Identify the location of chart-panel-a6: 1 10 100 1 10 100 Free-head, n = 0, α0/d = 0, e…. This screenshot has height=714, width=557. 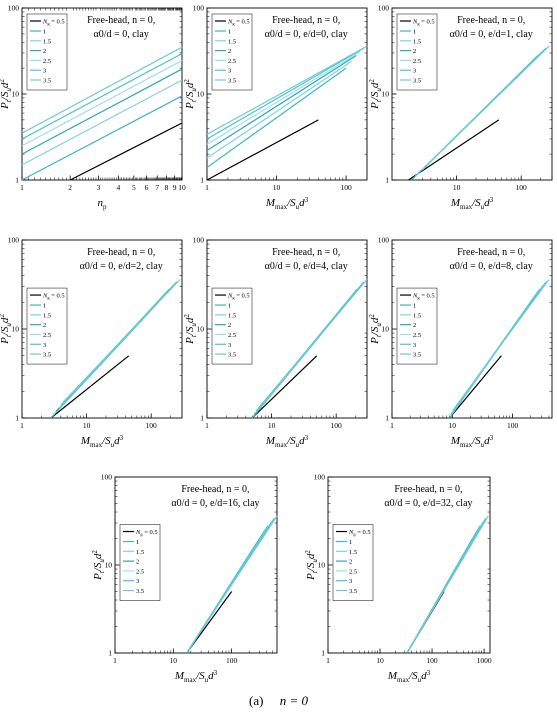
(460, 342).